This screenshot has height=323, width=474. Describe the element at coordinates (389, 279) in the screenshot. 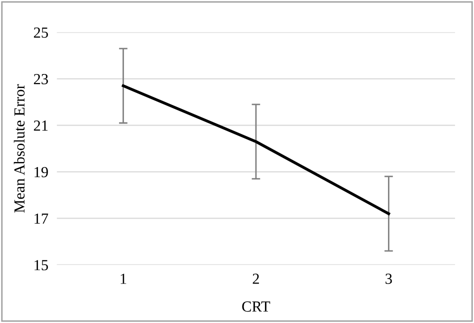

I see `x-tick-label: 3` at that location.